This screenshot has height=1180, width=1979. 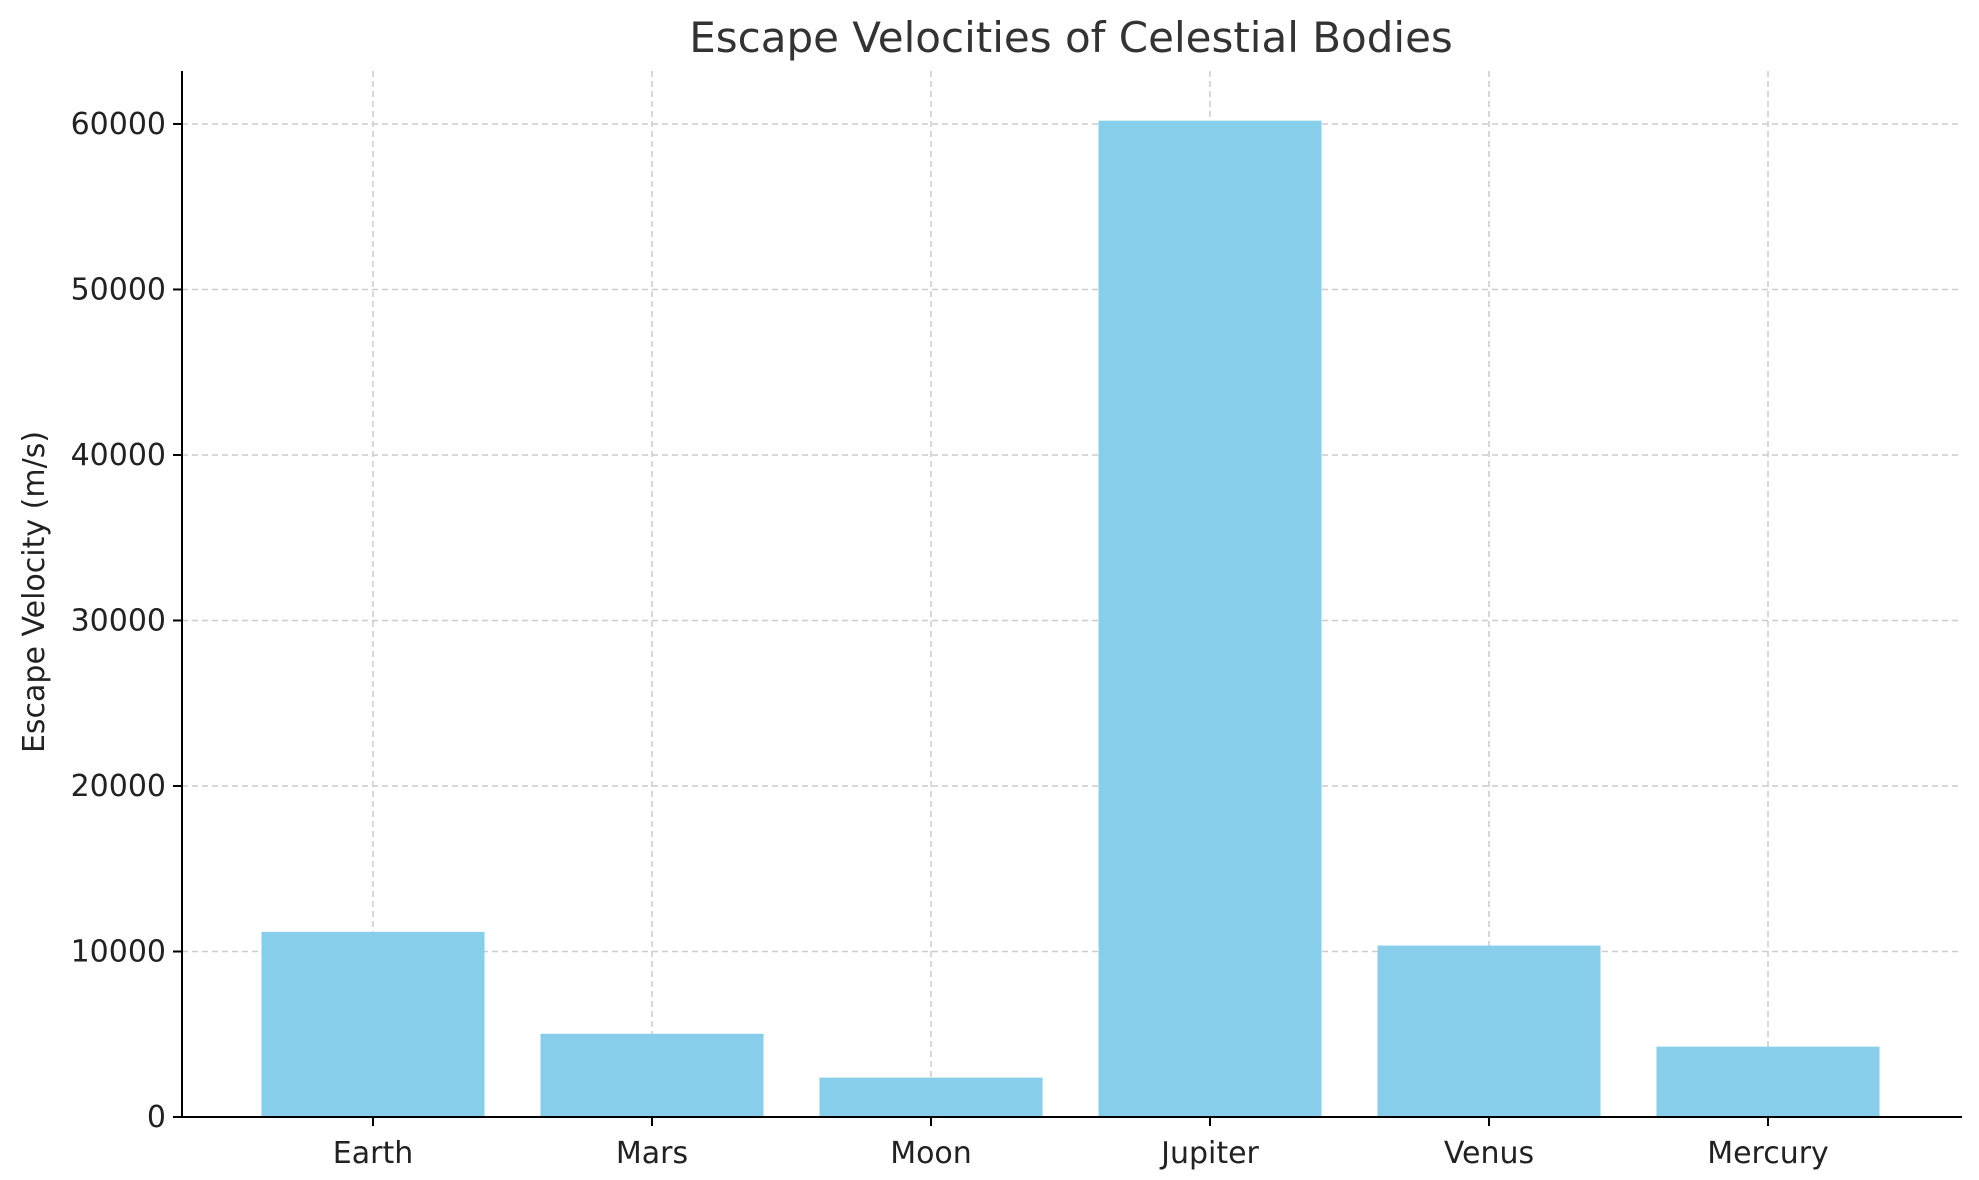 I want to click on y-tick-label-30000: 30000, so click(x=118, y=620).